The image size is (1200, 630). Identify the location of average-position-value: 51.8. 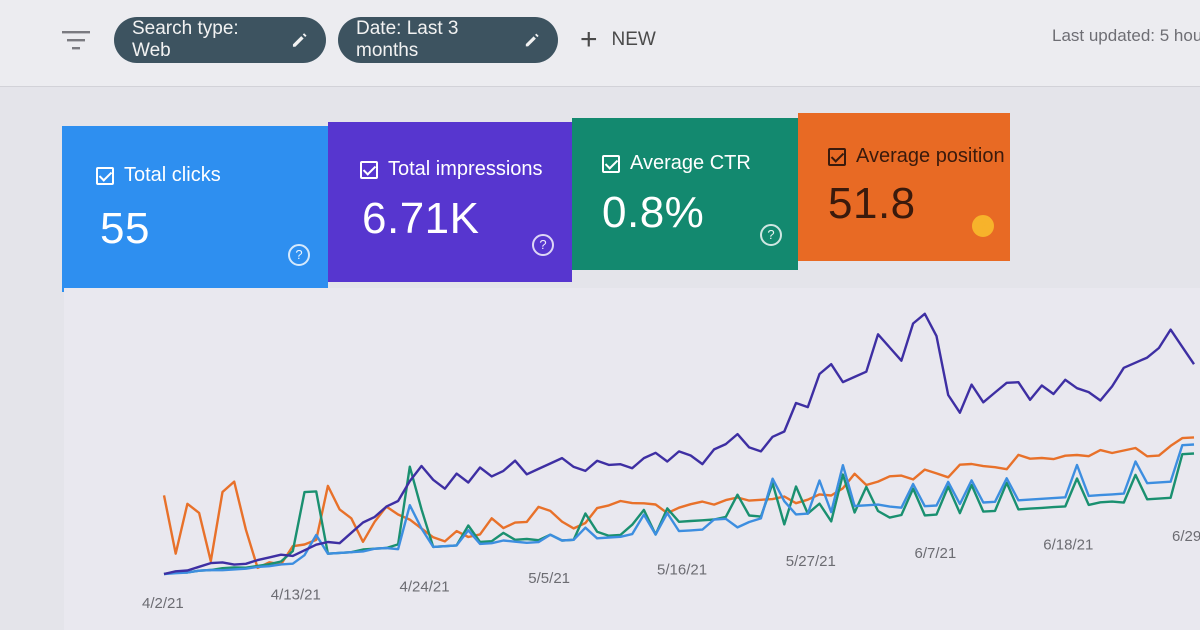
(872, 203).